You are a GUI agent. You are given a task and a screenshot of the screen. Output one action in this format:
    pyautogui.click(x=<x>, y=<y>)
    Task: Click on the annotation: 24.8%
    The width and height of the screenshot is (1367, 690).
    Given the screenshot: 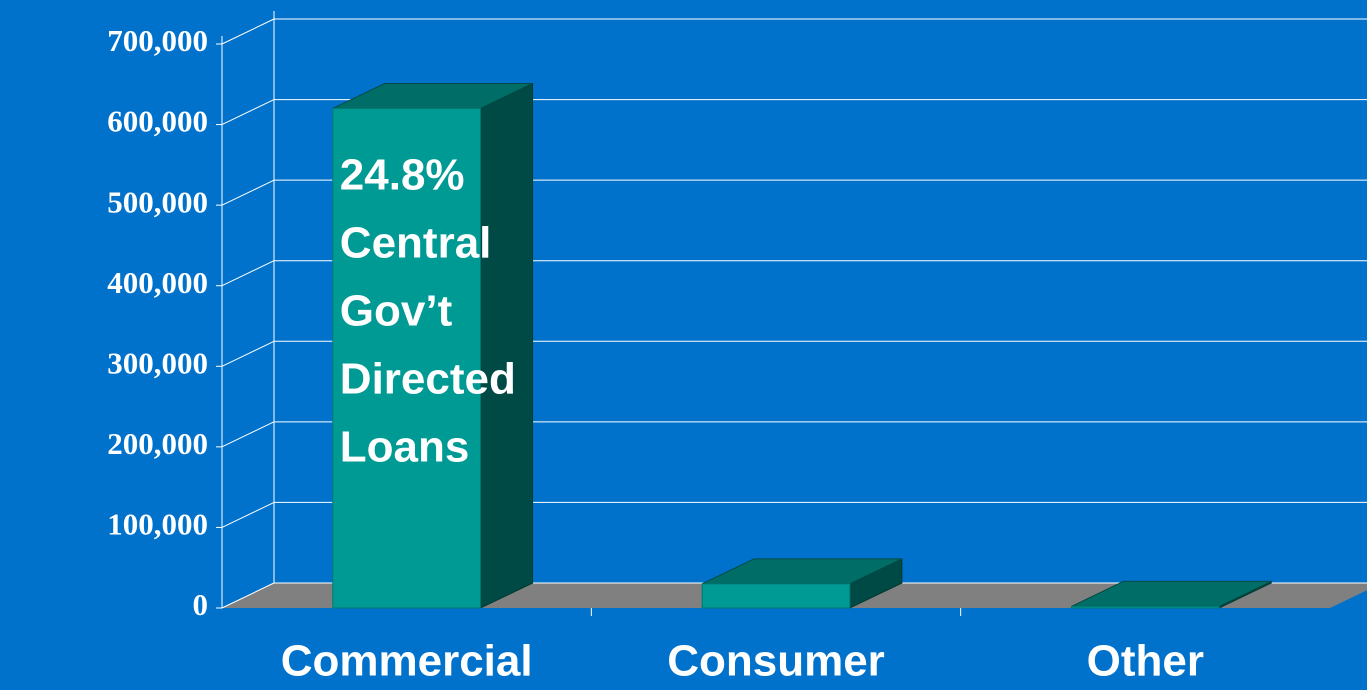 What is the action you would take?
    pyautogui.click(x=402, y=175)
    